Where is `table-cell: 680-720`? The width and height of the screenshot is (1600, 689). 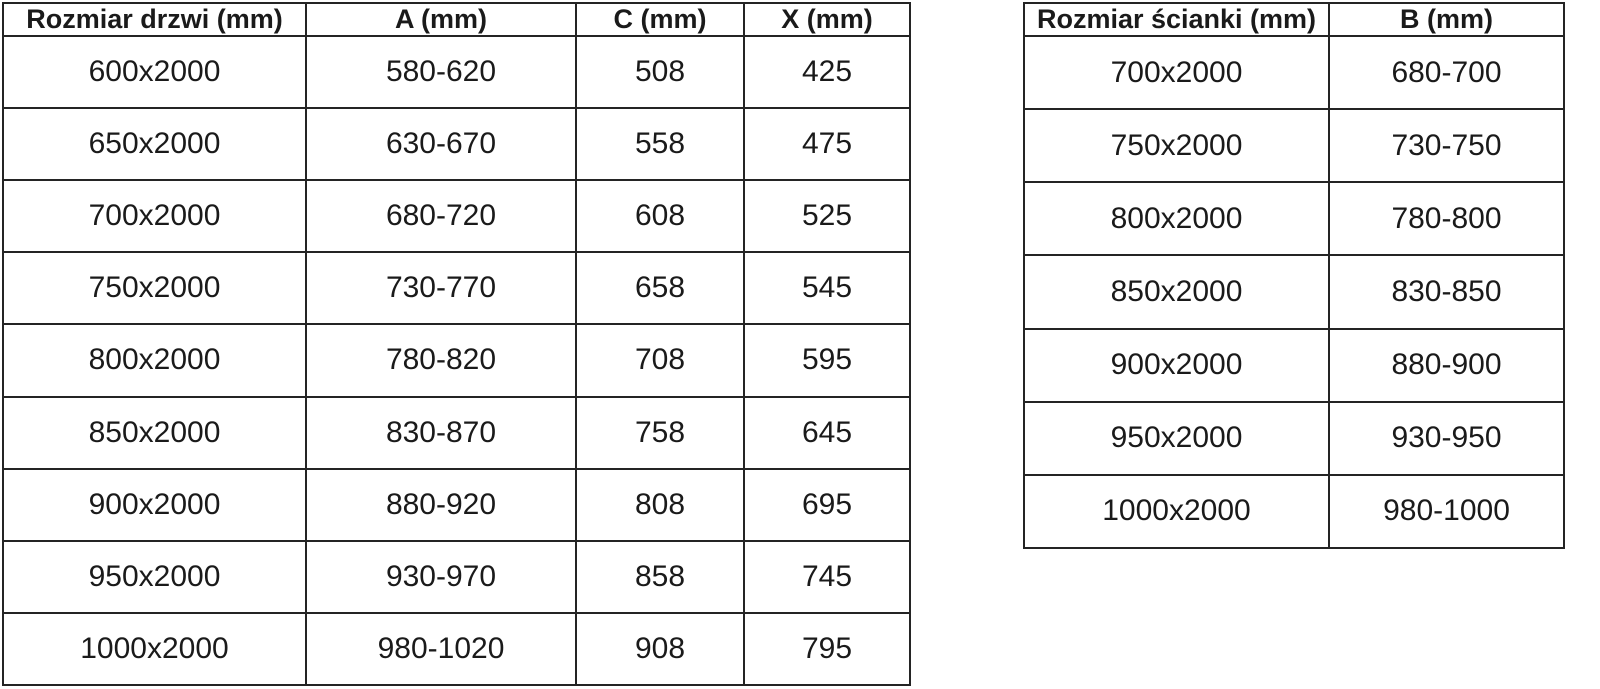 table-cell: 680-720 is located at coordinates (441, 216).